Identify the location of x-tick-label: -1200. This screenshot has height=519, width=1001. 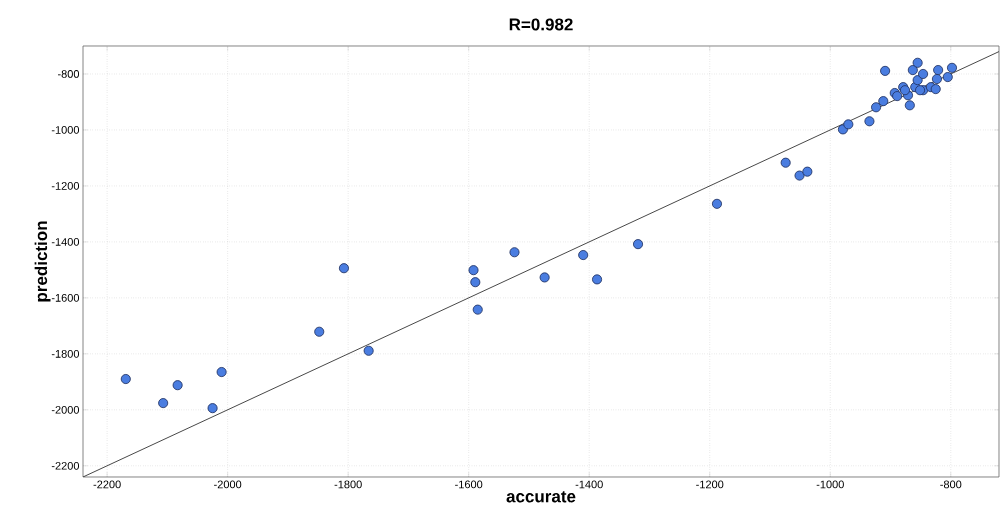
(710, 484).